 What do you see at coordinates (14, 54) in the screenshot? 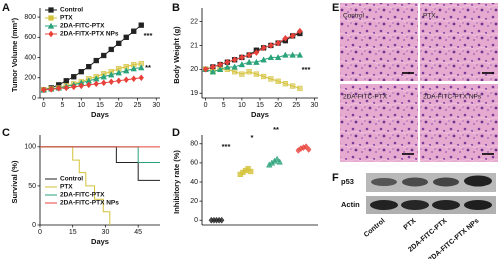
I see `y-axis-label: Tumor Volume (mm³)` at bounding box center [14, 54].